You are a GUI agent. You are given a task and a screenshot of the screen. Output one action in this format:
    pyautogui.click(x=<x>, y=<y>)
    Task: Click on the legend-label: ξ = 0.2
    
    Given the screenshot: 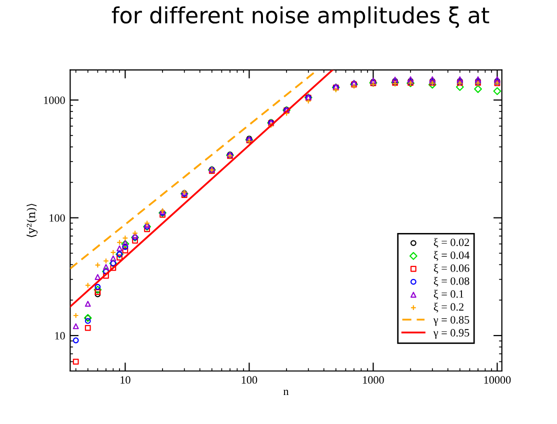 What is the action you would take?
    pyautogui.click(x=449, y=307)
    